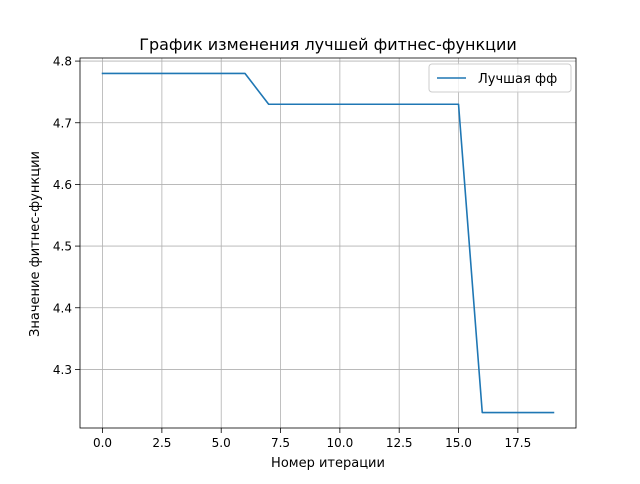 The width and height of the screenshot is (640, 484). What do you see at coordinates (280, 443) in the screenshot?
I see `x-tick-label: 7.5` at bounding box center [280, 443].